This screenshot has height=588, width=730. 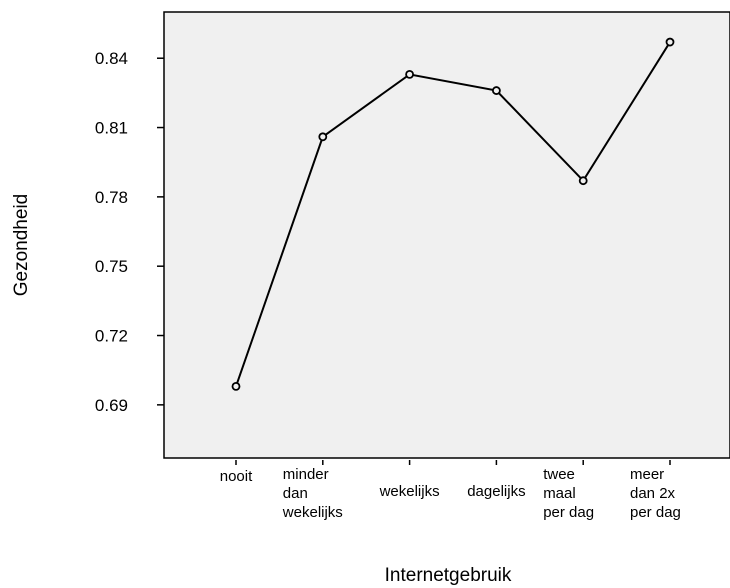 What do you see at coordinates (111, 266) in the screenshot?
I see `y-tick-label: 0.75` at bounding box center [111, 266].